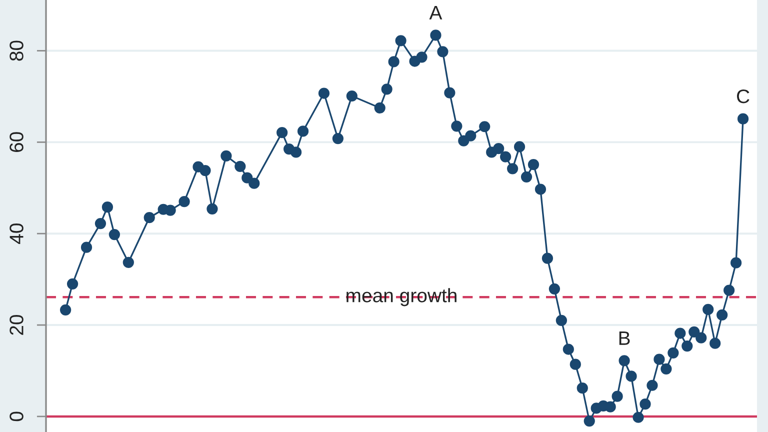  What do you see at coordinates (624, 338) in the screenshot?
I see `annotation: B` at bounding box center [624, 338].